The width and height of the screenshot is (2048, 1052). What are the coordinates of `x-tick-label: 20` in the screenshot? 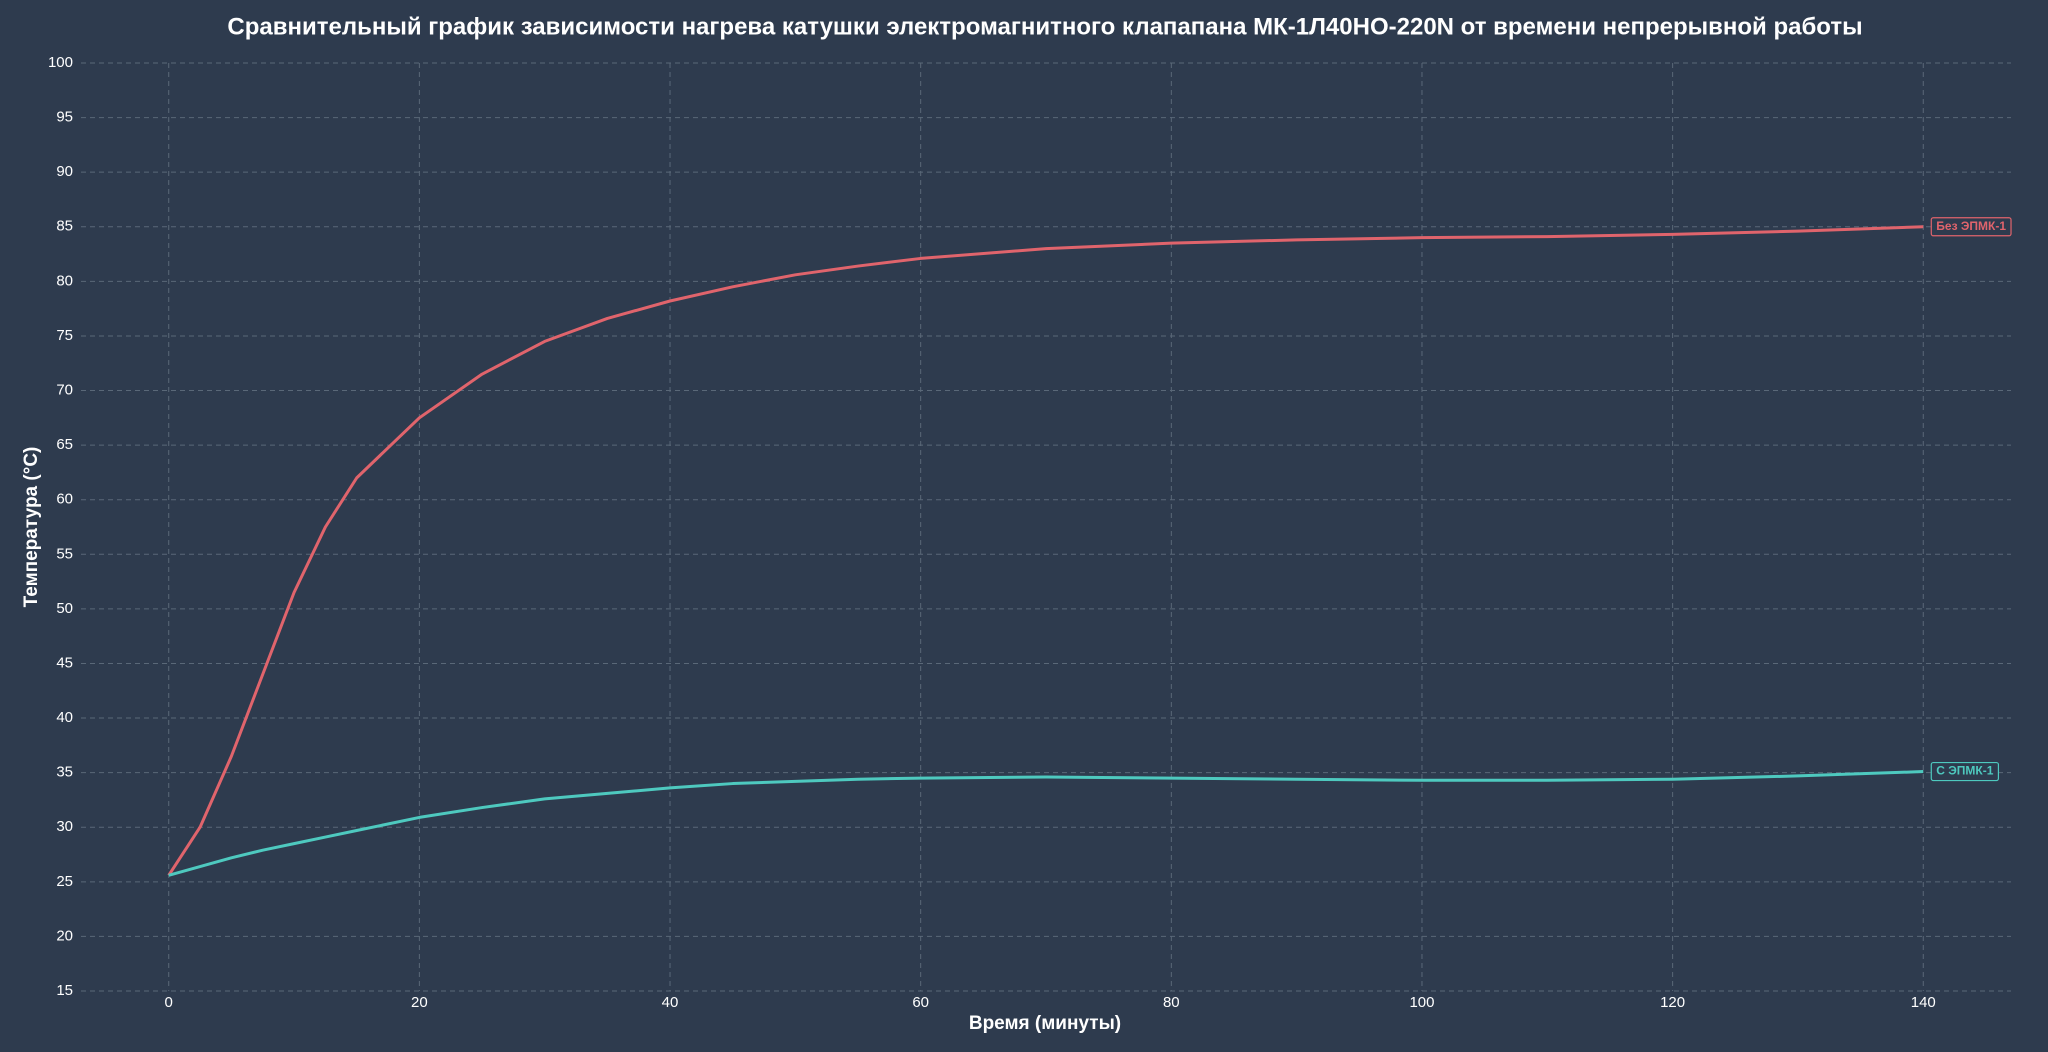 It's located at (419, 1002).